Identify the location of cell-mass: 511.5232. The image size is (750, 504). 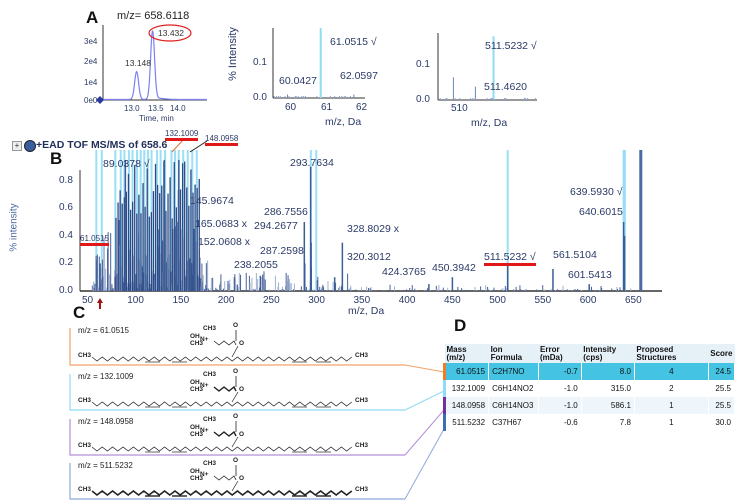
(467, 422).